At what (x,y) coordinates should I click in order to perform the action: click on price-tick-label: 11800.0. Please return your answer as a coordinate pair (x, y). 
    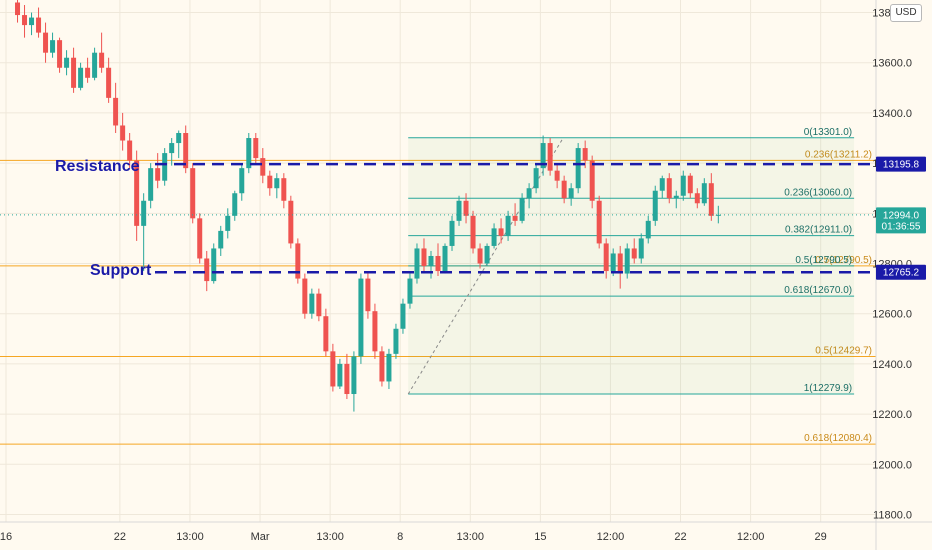
    Looking at the image, I should click on (892, 515).